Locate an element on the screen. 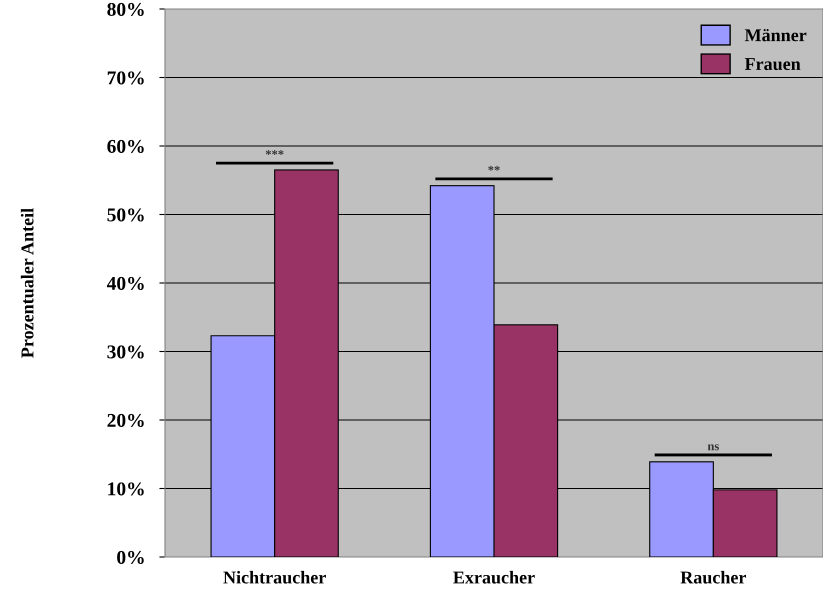 The height and width of the screenshot is (592, 823). legend-label: Frauen is located at coordinates (772, 64).